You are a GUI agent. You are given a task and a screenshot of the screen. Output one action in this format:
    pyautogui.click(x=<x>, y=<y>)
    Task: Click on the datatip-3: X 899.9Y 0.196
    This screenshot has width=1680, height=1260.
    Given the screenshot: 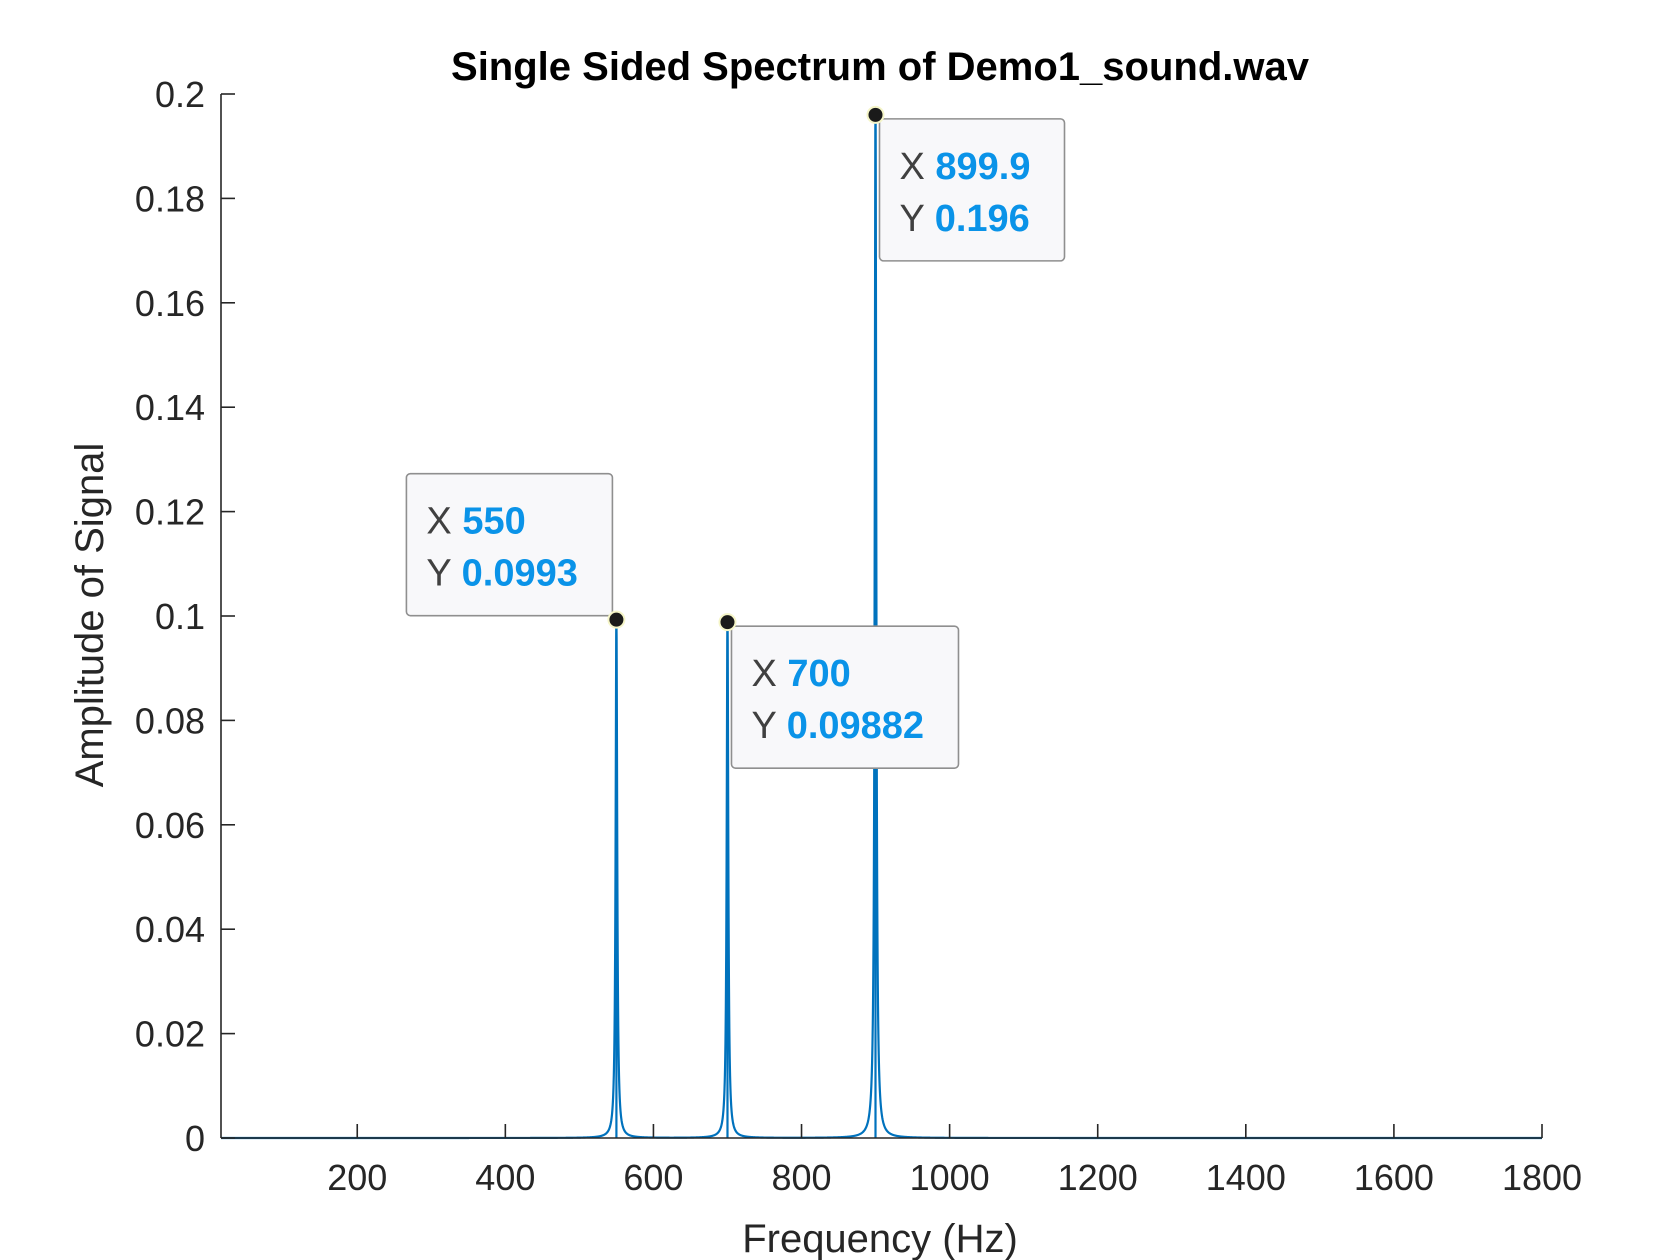 What is the action you would take?
    pyautogui.click(x=966, y=183)
    